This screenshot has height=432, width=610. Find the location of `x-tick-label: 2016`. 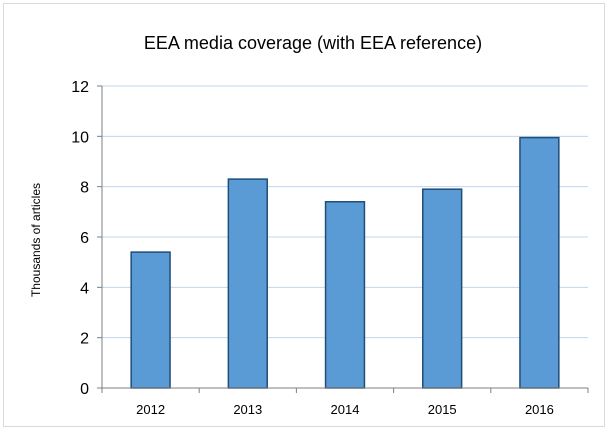

x-tick-label: 2016 is located at coordinates (539, 409).